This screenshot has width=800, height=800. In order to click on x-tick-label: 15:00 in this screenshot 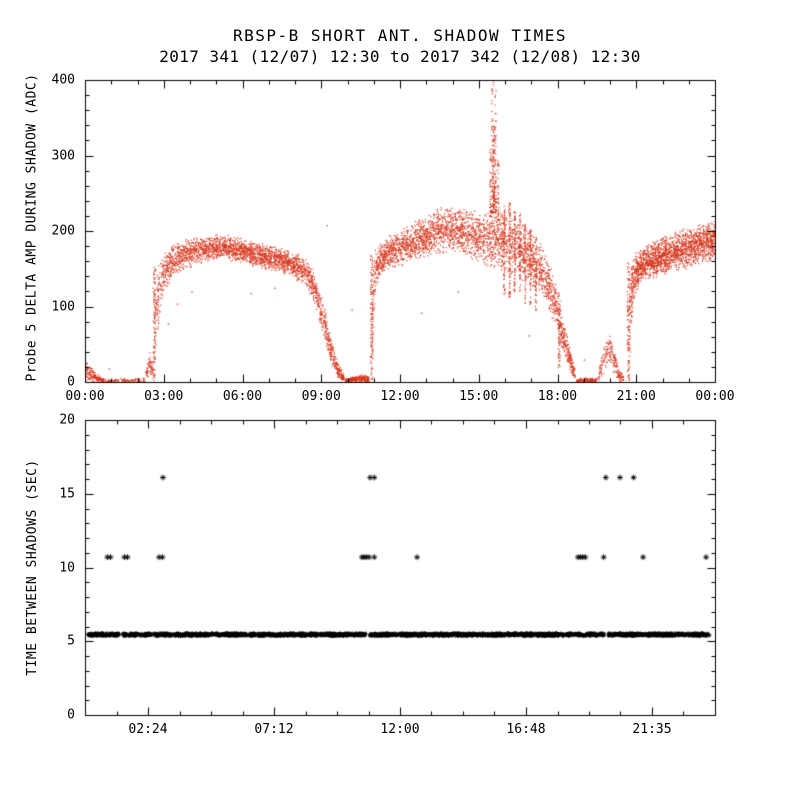, I will do `click(479, 396)`.